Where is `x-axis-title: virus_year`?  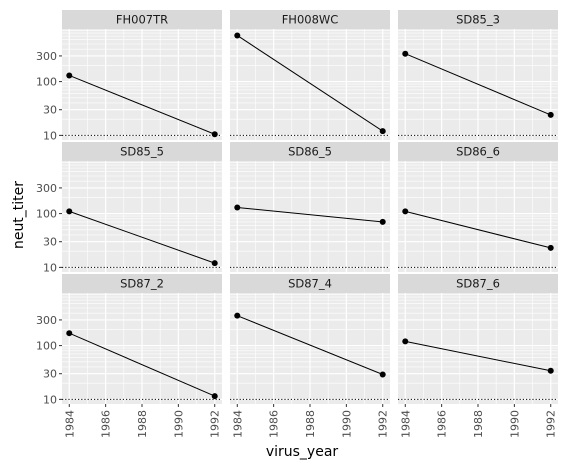
x-axis-title: virus_year is located at coordinates (302, 452).